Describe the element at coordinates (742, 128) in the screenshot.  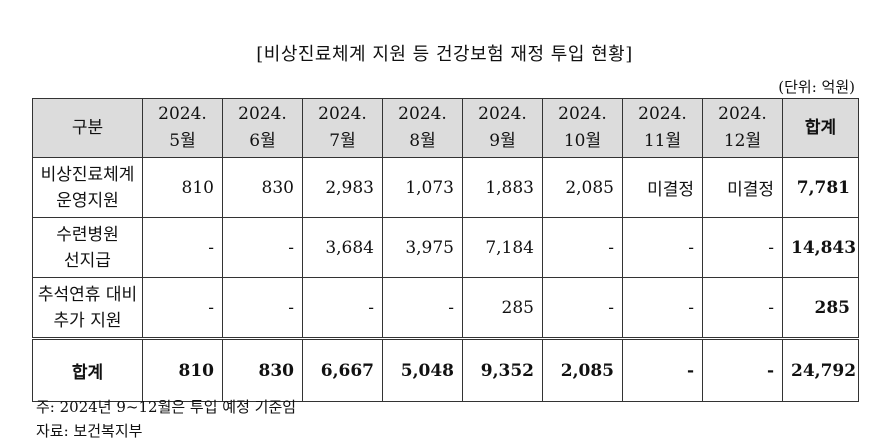
I see `header-month: 2024. 12월` at that location.